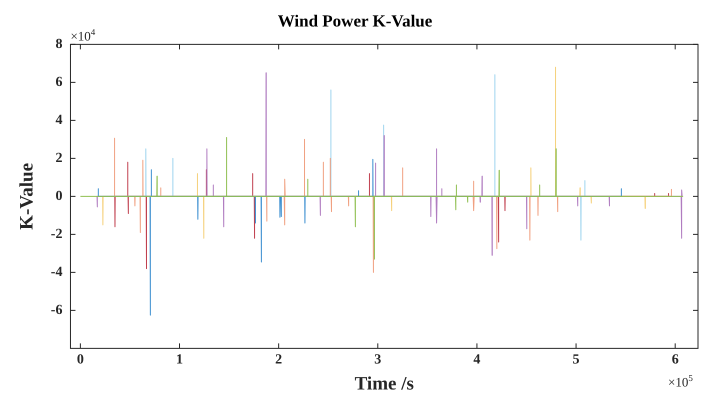 This screenshot has height=408, width=718. What do you see at coordinates (56, 234) in the screenshot?
I see `y-tick-label: -2` at bounding box center [56, 234].